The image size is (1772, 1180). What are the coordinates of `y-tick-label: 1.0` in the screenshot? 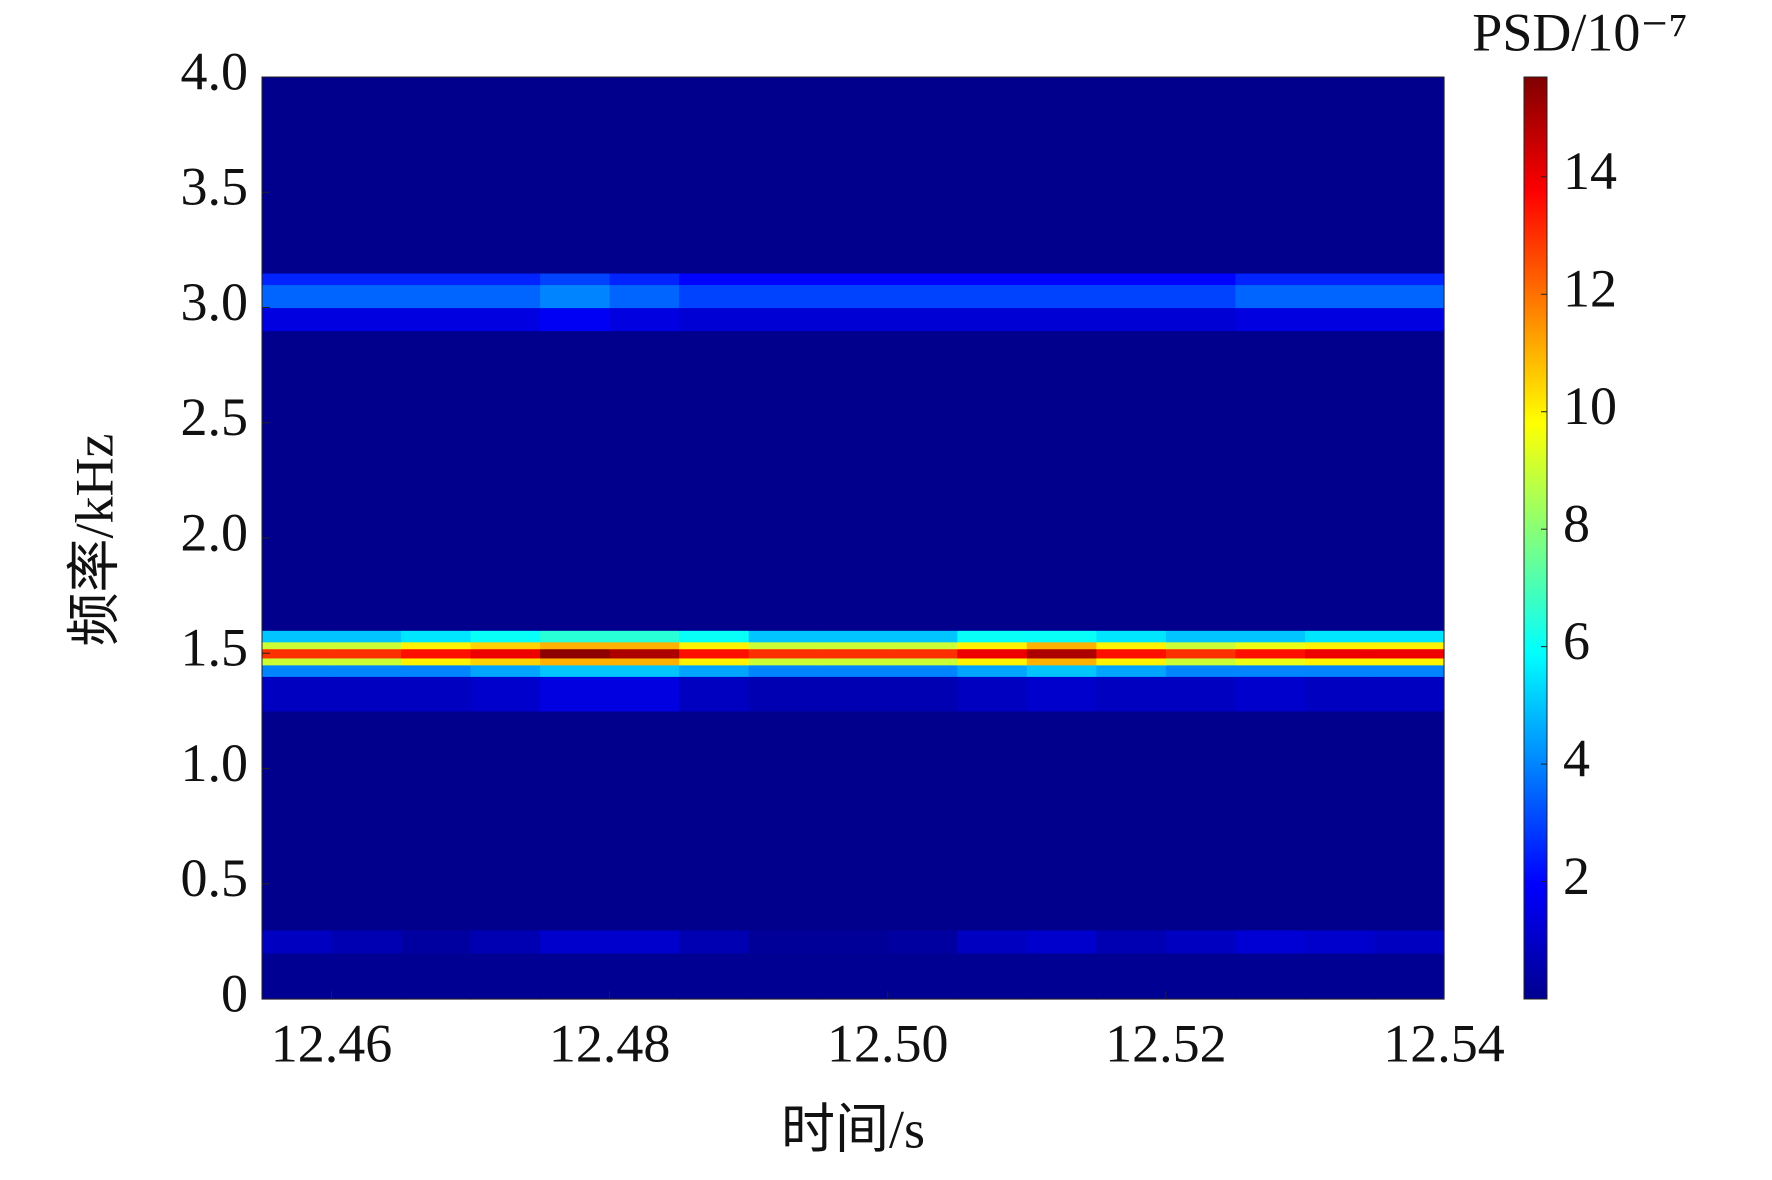 It's located at (215, 763).